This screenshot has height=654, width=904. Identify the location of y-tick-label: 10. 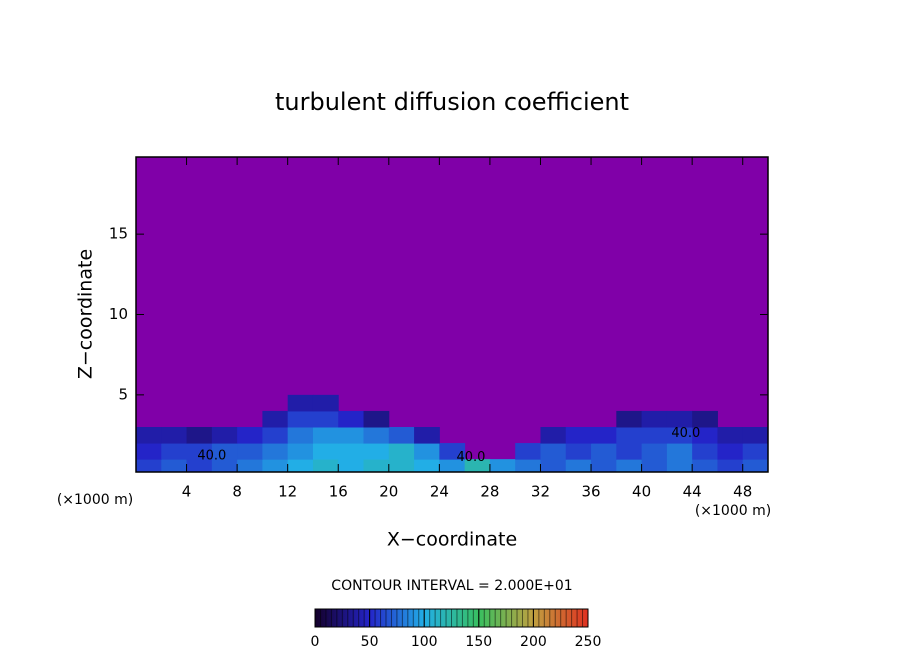
(118, 314).